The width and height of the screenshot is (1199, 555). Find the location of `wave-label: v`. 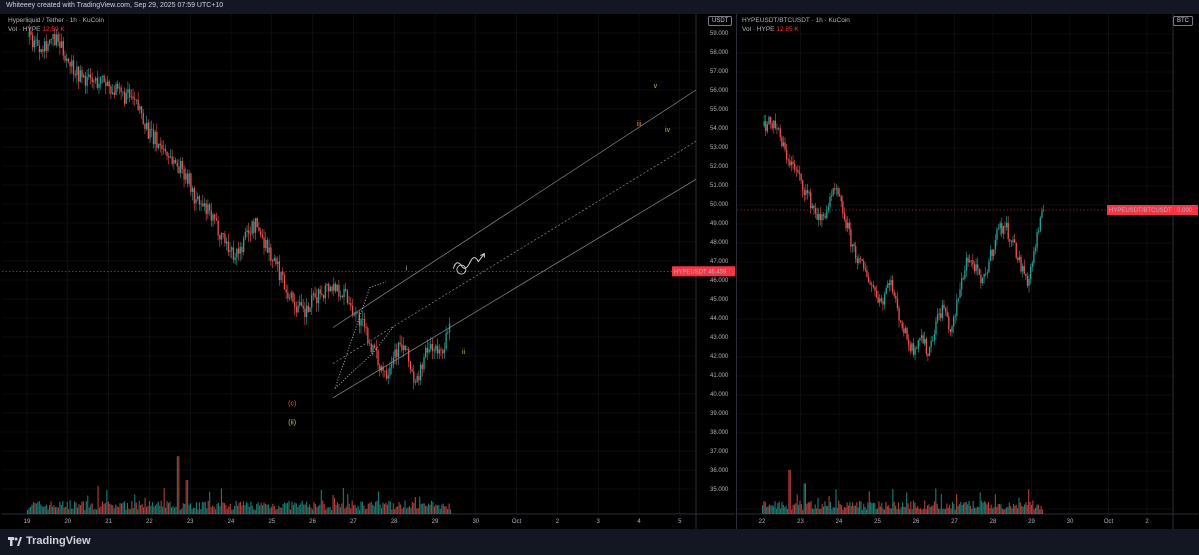

wave-label: v is located at coordinates (656, 86).